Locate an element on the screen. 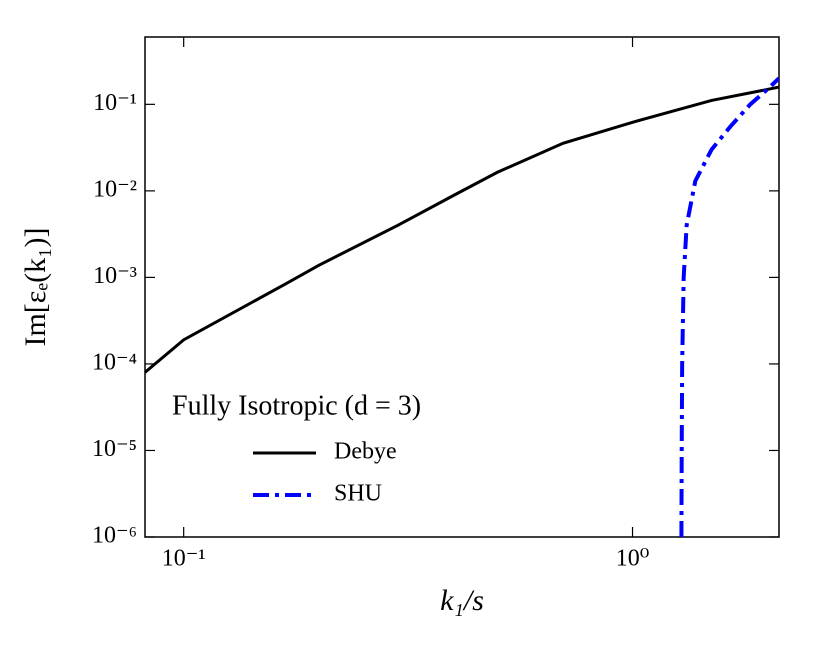  x-tick-label: 10⁰ is located at coordinates (633, 559).